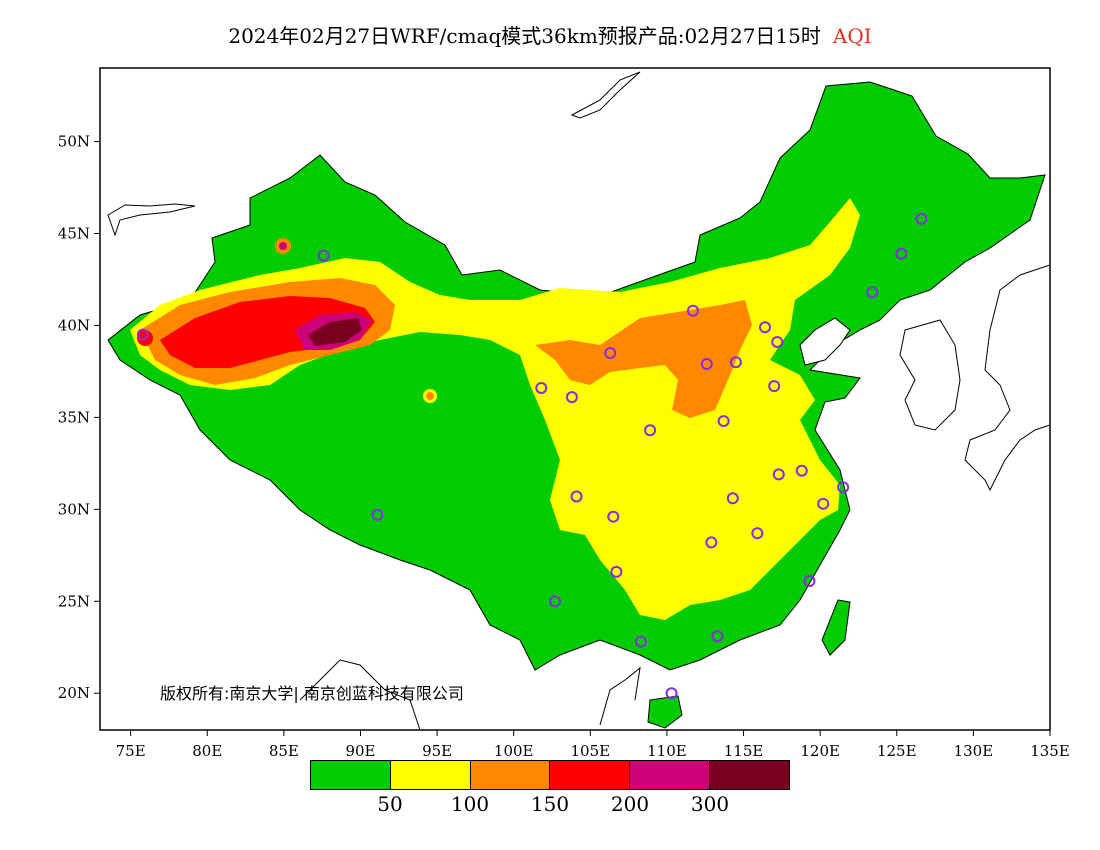  Describe the element at coordinates (836, 627) in the screenshot. I see `taiwan-island` at that location.